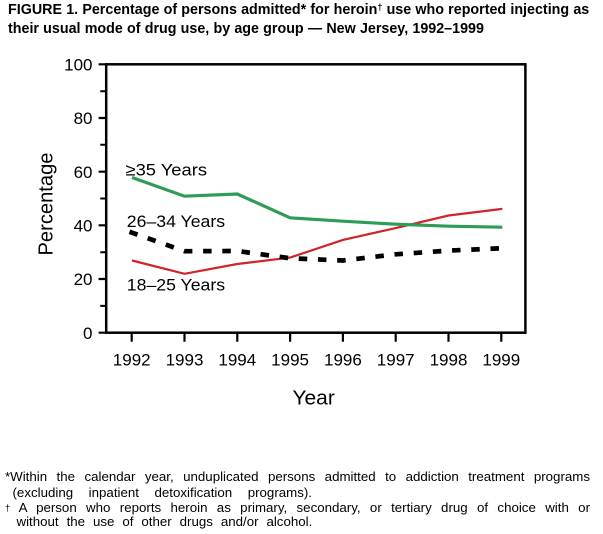 The height and width of the screenshot is (534, 603). I want to click on svg-text: Percentage, so click(47, 204).